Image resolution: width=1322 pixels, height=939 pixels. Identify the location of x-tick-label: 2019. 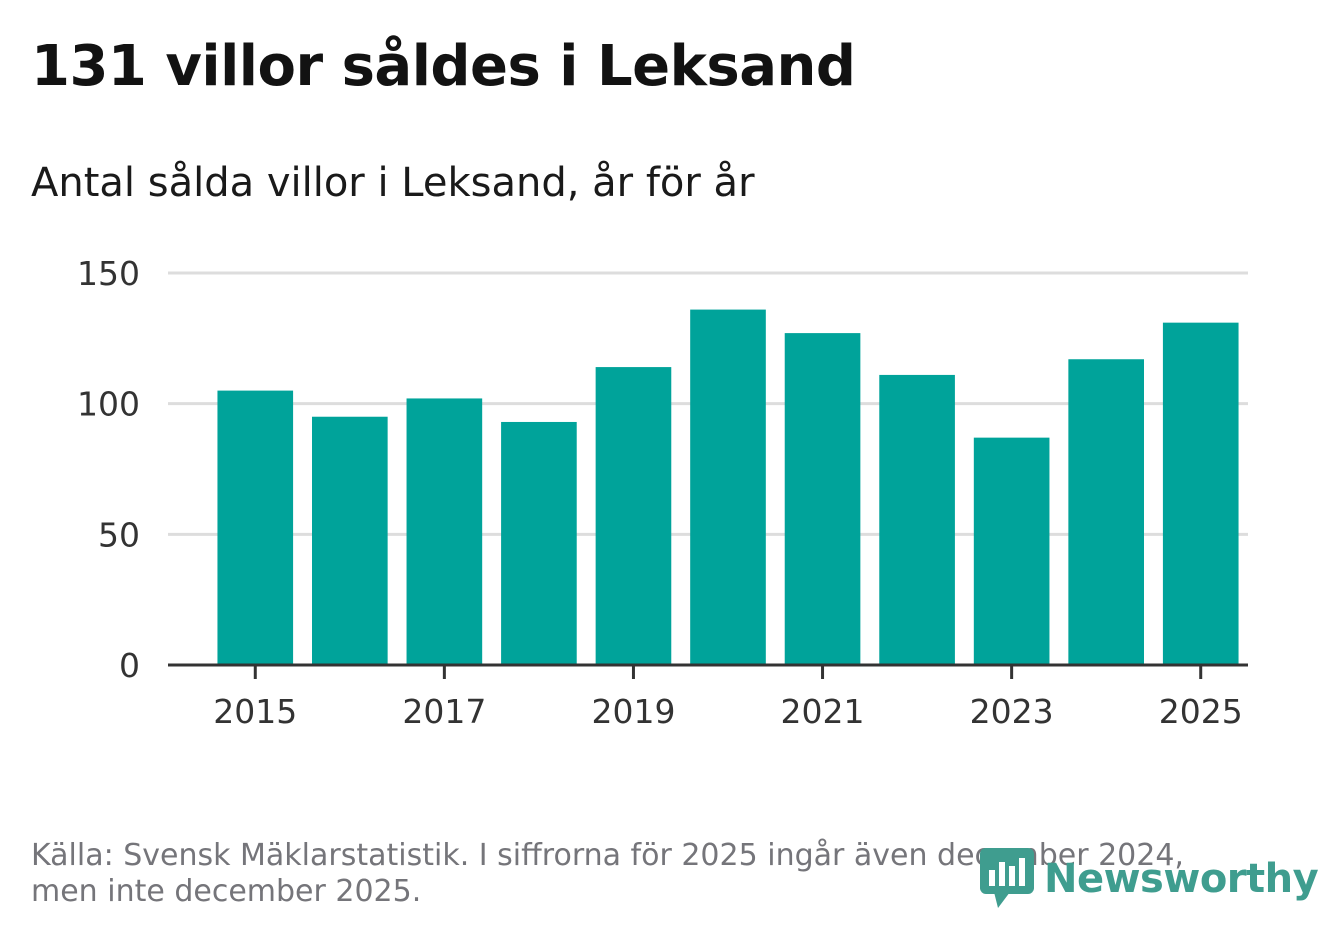
(633, 711).